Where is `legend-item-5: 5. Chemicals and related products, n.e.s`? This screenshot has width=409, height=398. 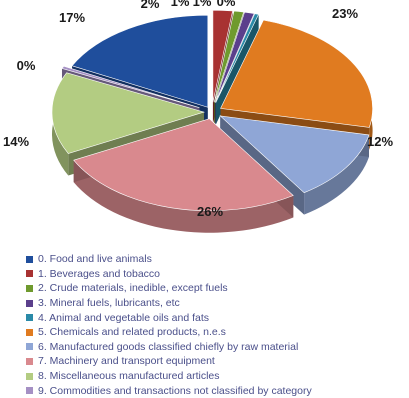 legend-item-5: 5. Chemicals and related products, n.e.s is located at coordinates (169, 332).